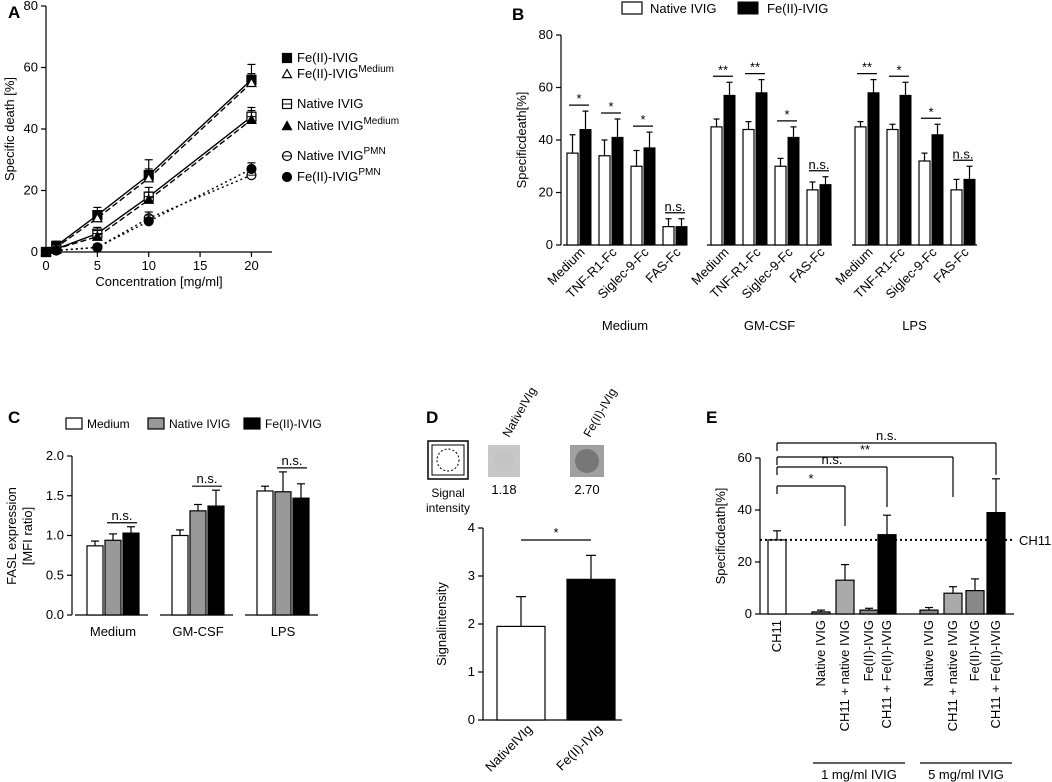  I want to click on group-label: Medium, so click(625, 325).